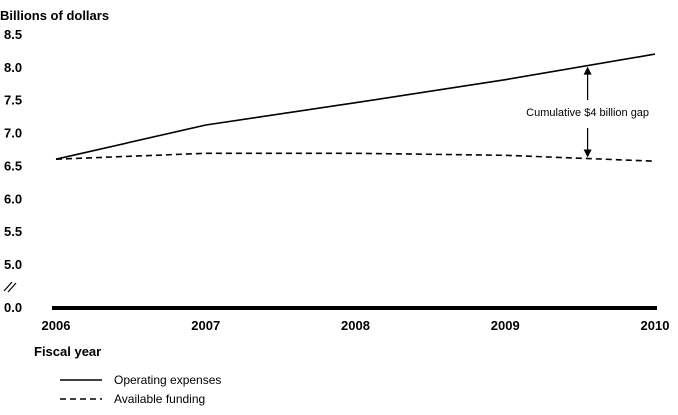 This screenshot has width=678, height=415. Describe the element at coordinates (13, 100) in the screenshot. I see `y-tick-label: 7.5` at that location.